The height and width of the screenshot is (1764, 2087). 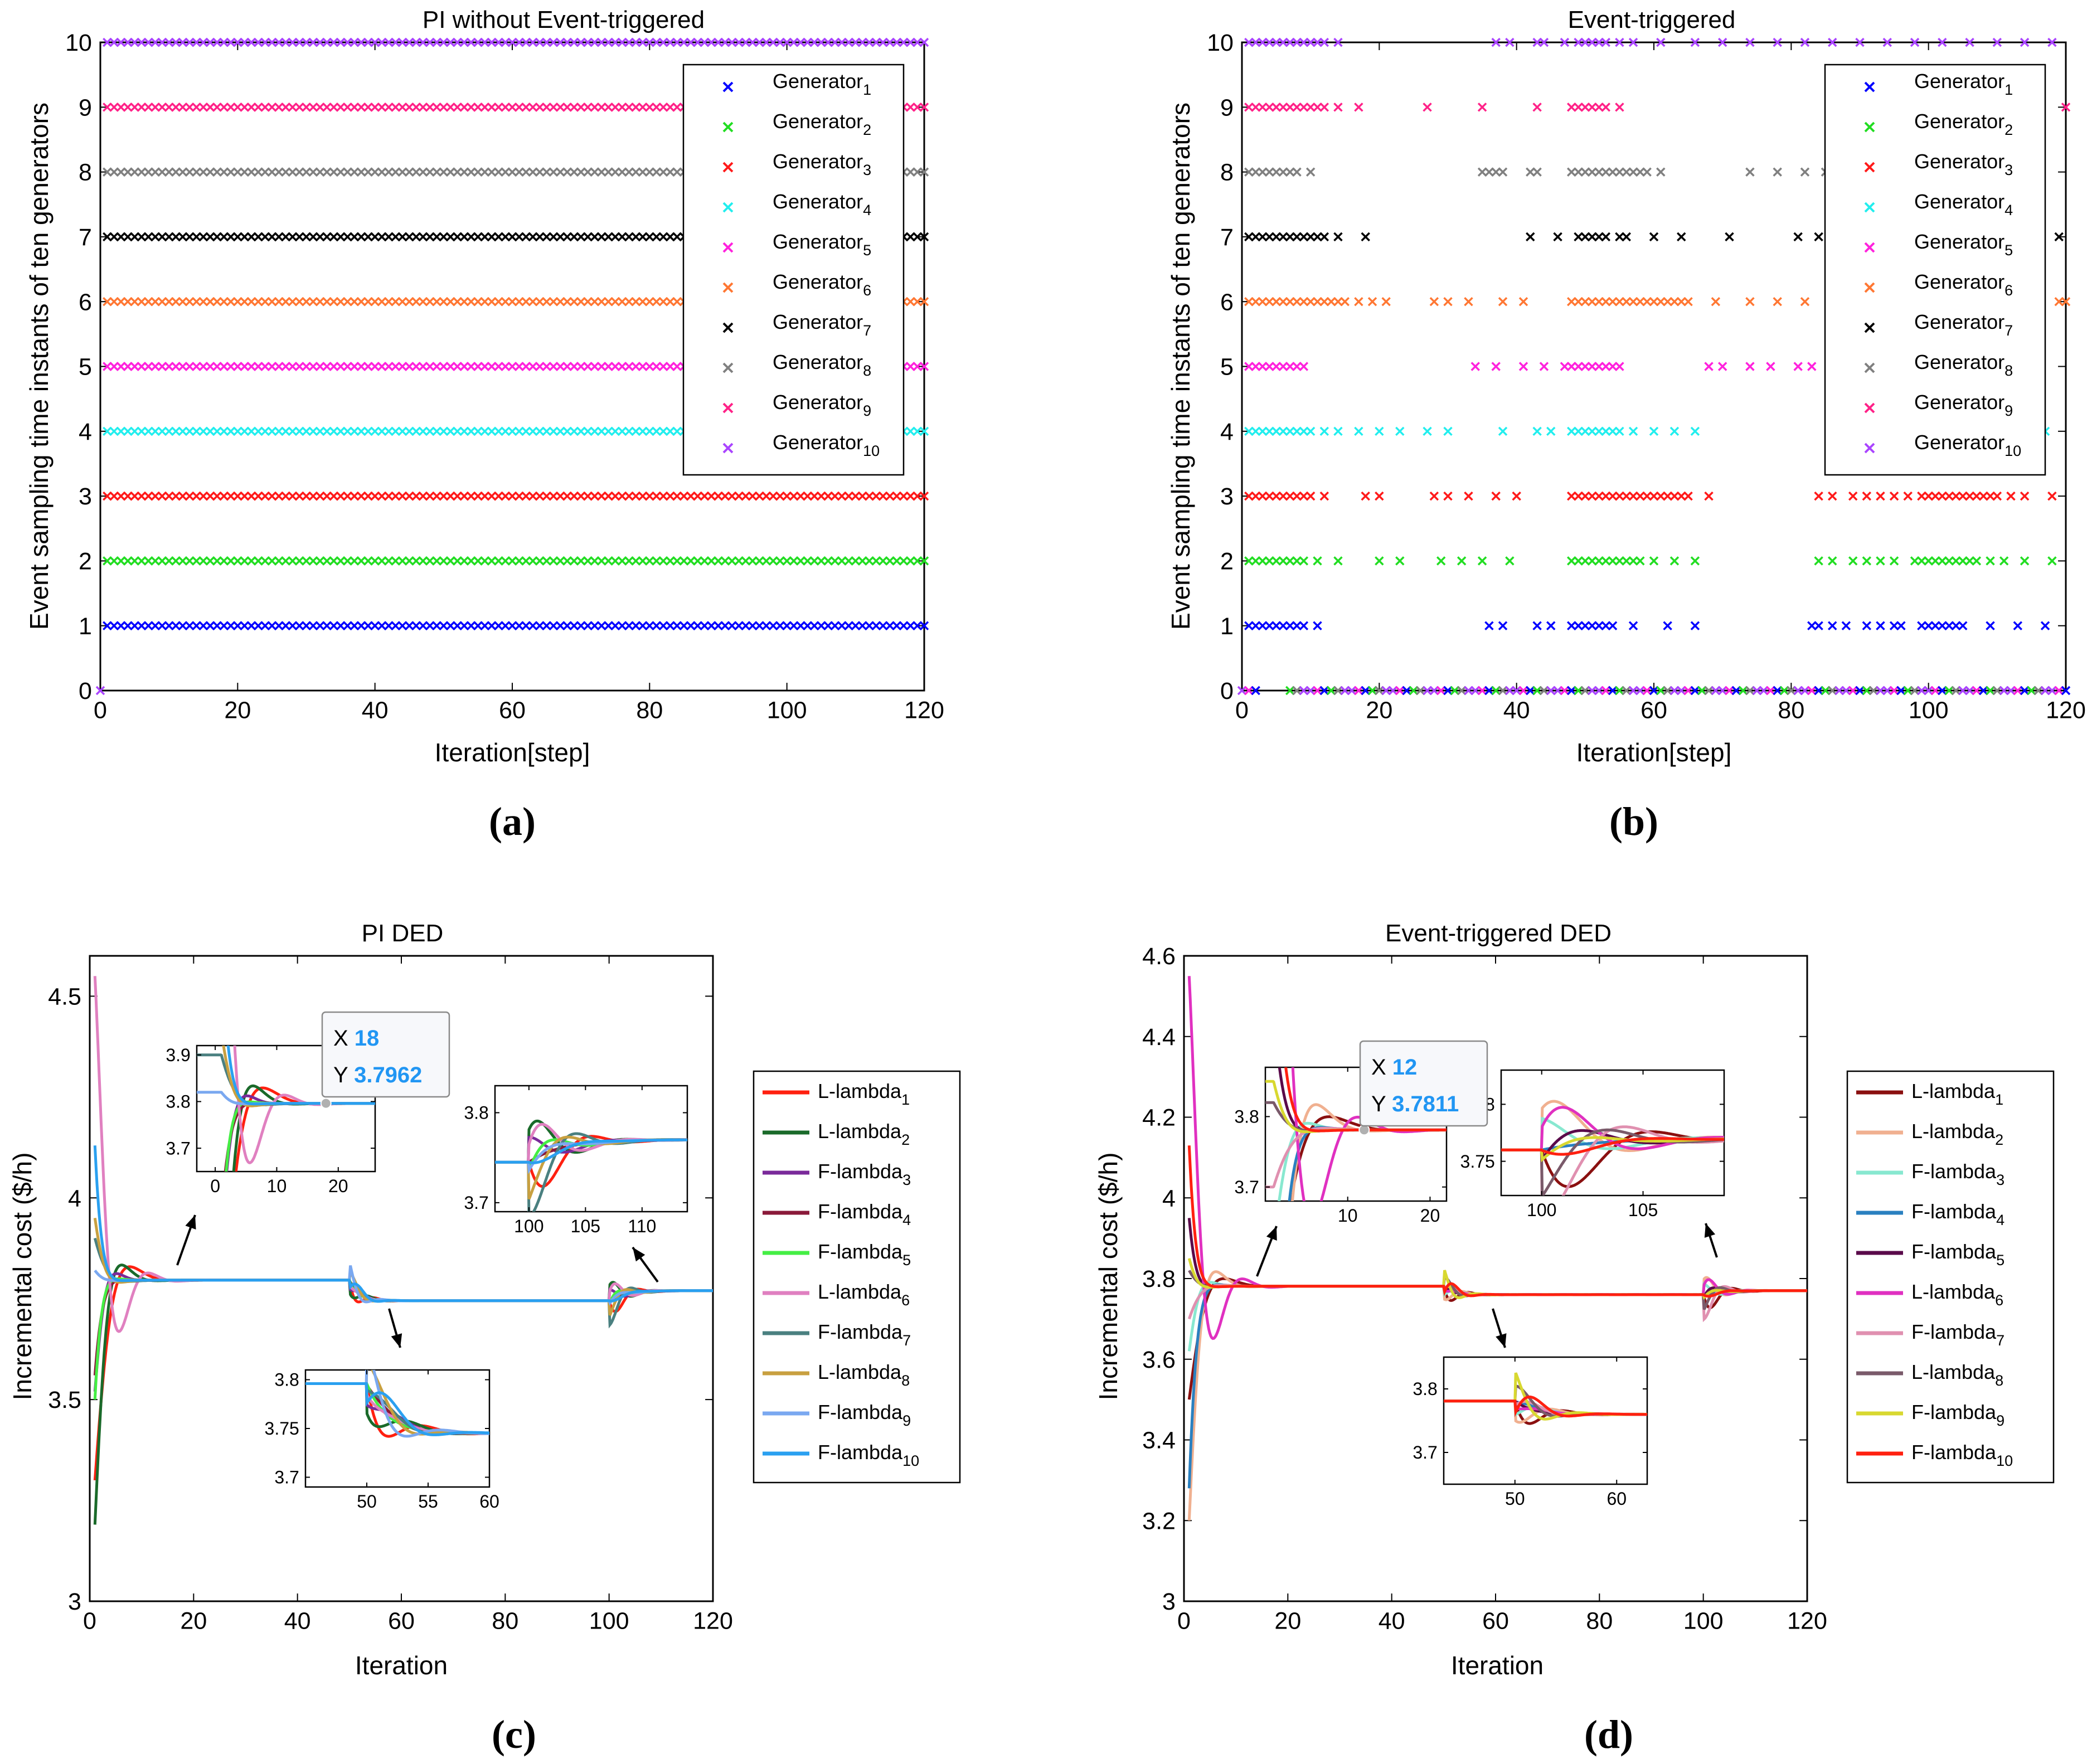 I want to click on x-tick-label: 0, so click(x=100, y=710).